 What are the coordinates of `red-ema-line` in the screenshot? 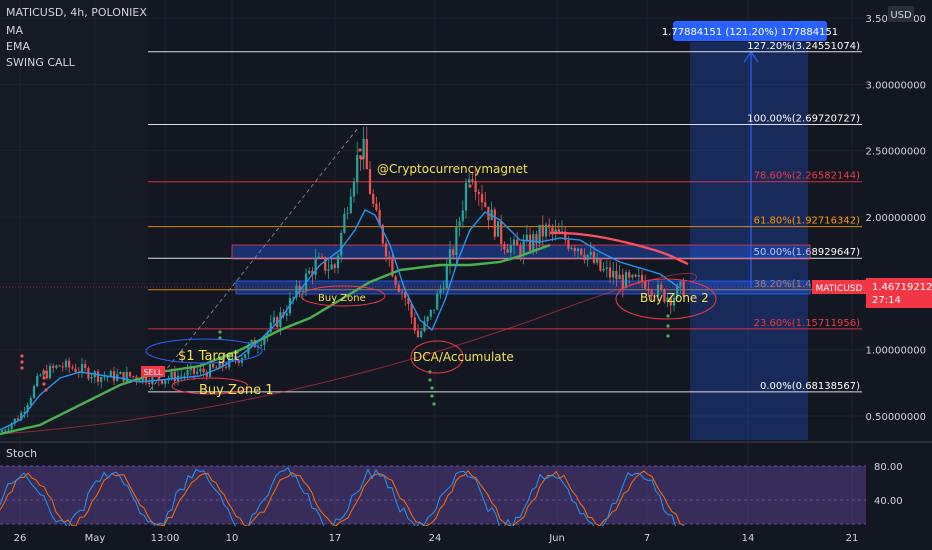 It's located at (619, 248).